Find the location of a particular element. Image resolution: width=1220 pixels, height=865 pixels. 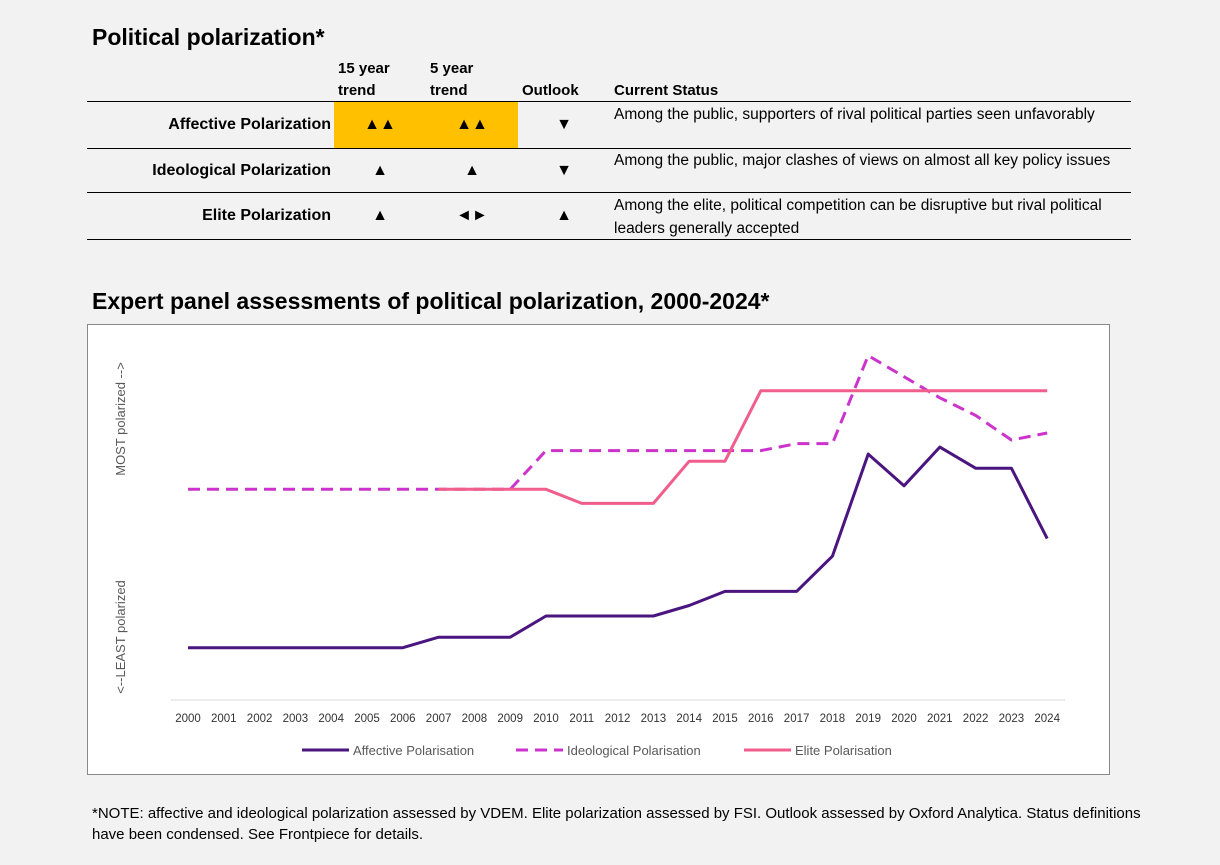

x-tick-label: 2018 is located at coordinates (833, 719).